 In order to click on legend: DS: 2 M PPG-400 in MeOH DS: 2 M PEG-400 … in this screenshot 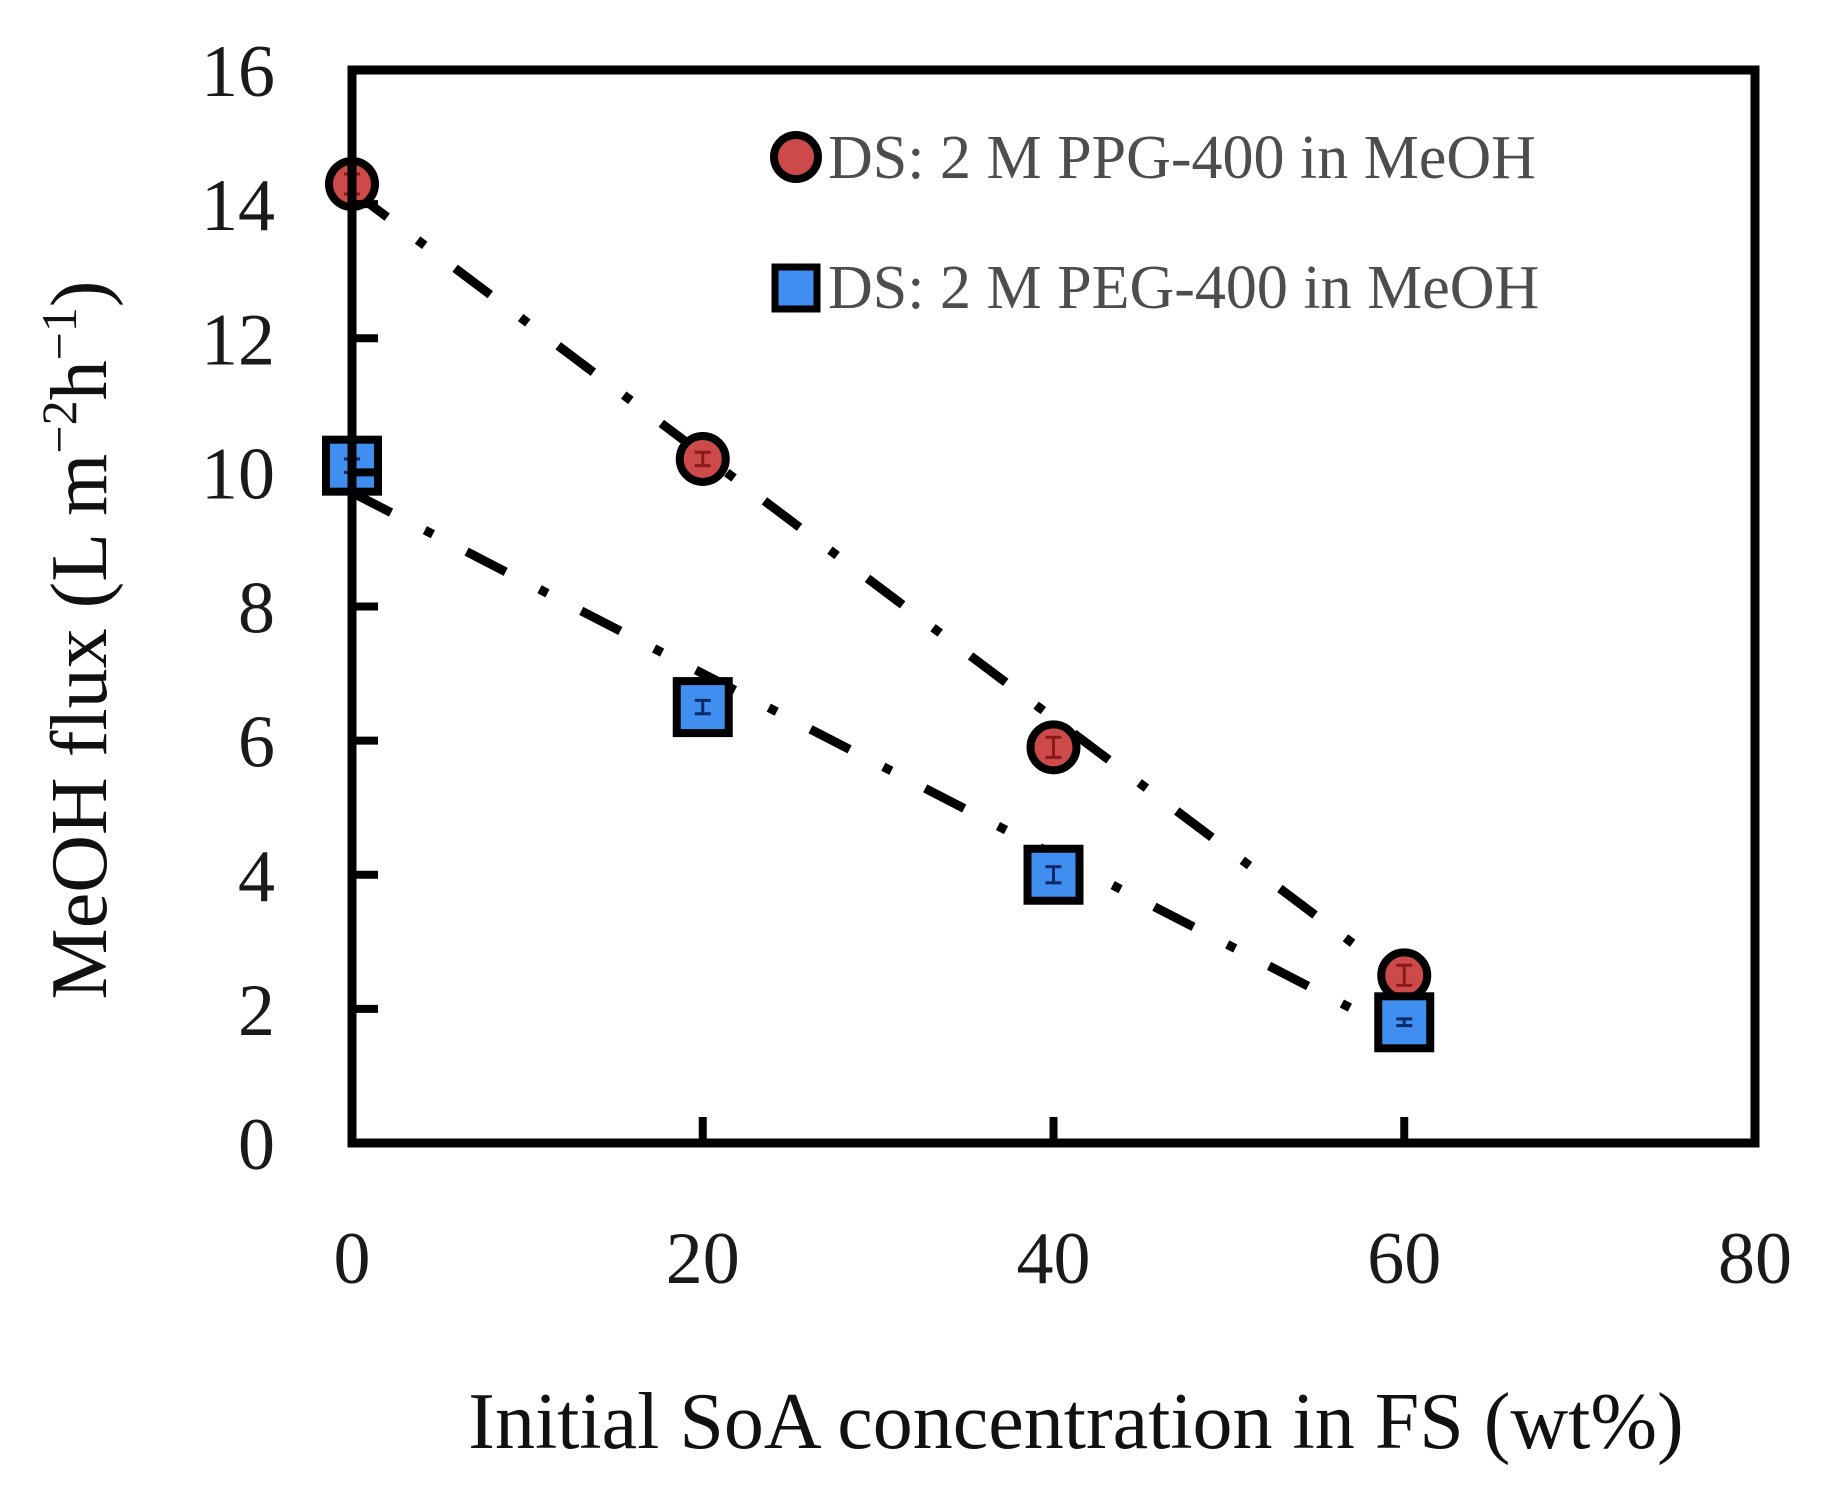, I will do `click(1154, 223)`.